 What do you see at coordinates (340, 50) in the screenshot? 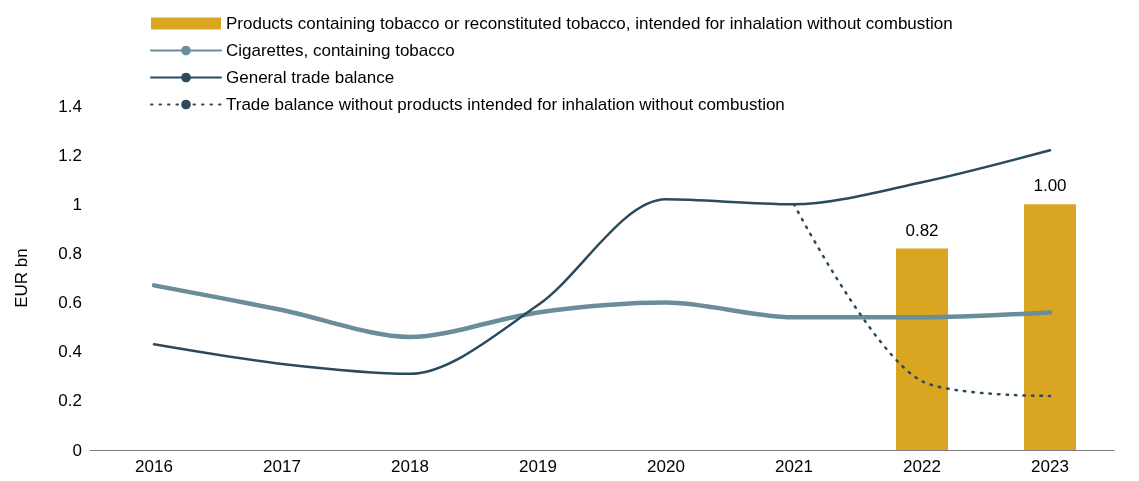
I see `legend-label: Cigarettes, containing tobacco` at bounding box center [340, 50].